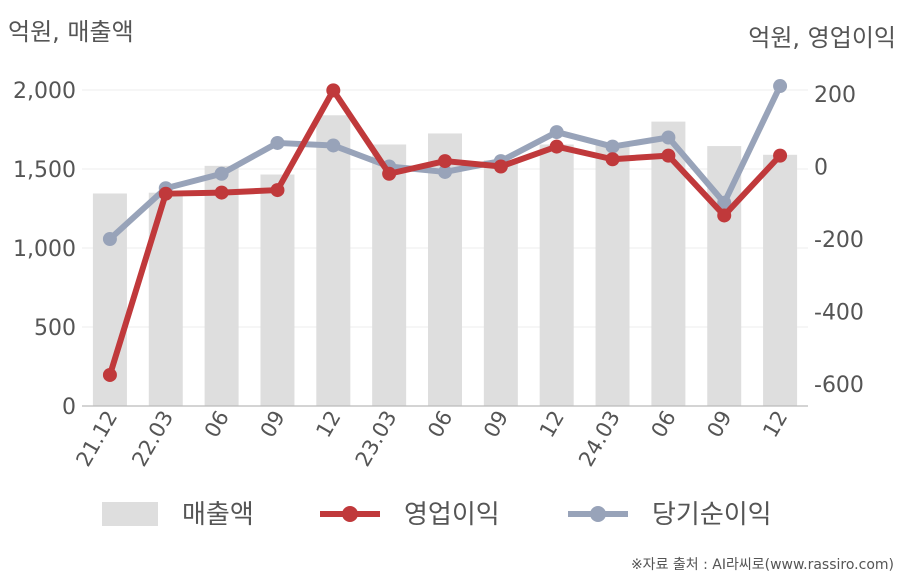 The height and width of the screenshot is (580, 908). Describe the element at coordinates (839, 240) in the screenshot. I see `y-right-tick-label: -200` at that location.